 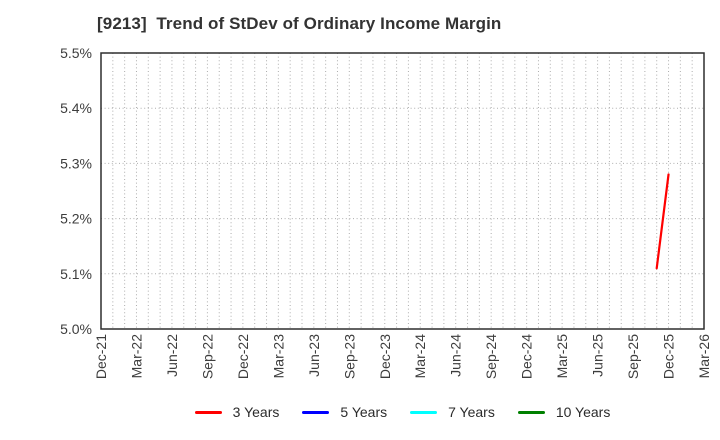 What do you see at coordinates (316, 412) in the screenshot?
I see `legend-line-swatch-blue` at bounding box center [316, 412].